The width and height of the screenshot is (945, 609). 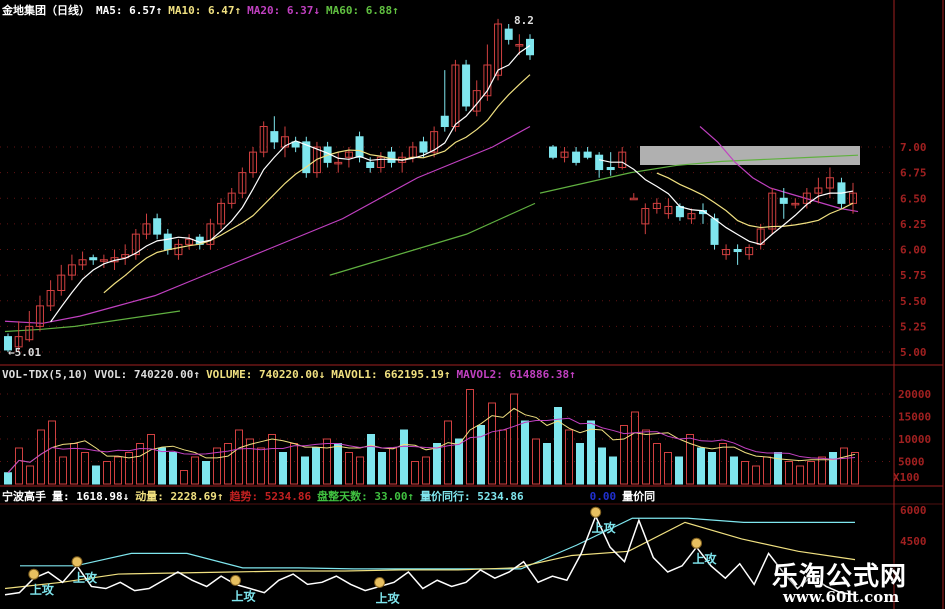 I want to click on ma60-line, so click(x=432, y=239).